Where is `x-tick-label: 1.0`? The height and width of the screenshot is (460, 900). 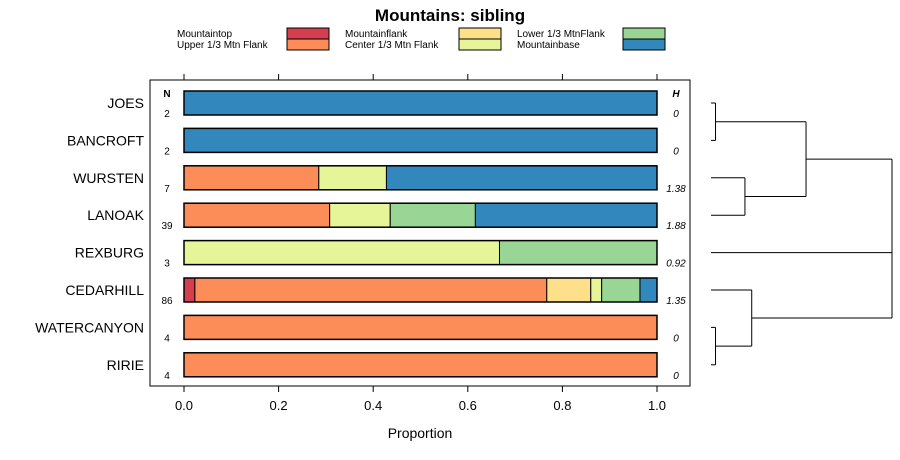
x-tick-label: 1.0 is located at coordinates (657, 405).